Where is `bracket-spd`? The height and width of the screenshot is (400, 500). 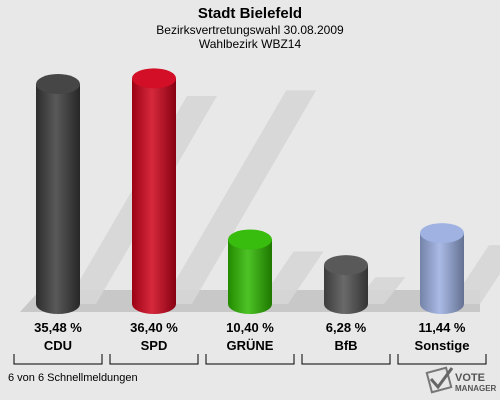 bracket-spd is located at coordinates (154, 359).